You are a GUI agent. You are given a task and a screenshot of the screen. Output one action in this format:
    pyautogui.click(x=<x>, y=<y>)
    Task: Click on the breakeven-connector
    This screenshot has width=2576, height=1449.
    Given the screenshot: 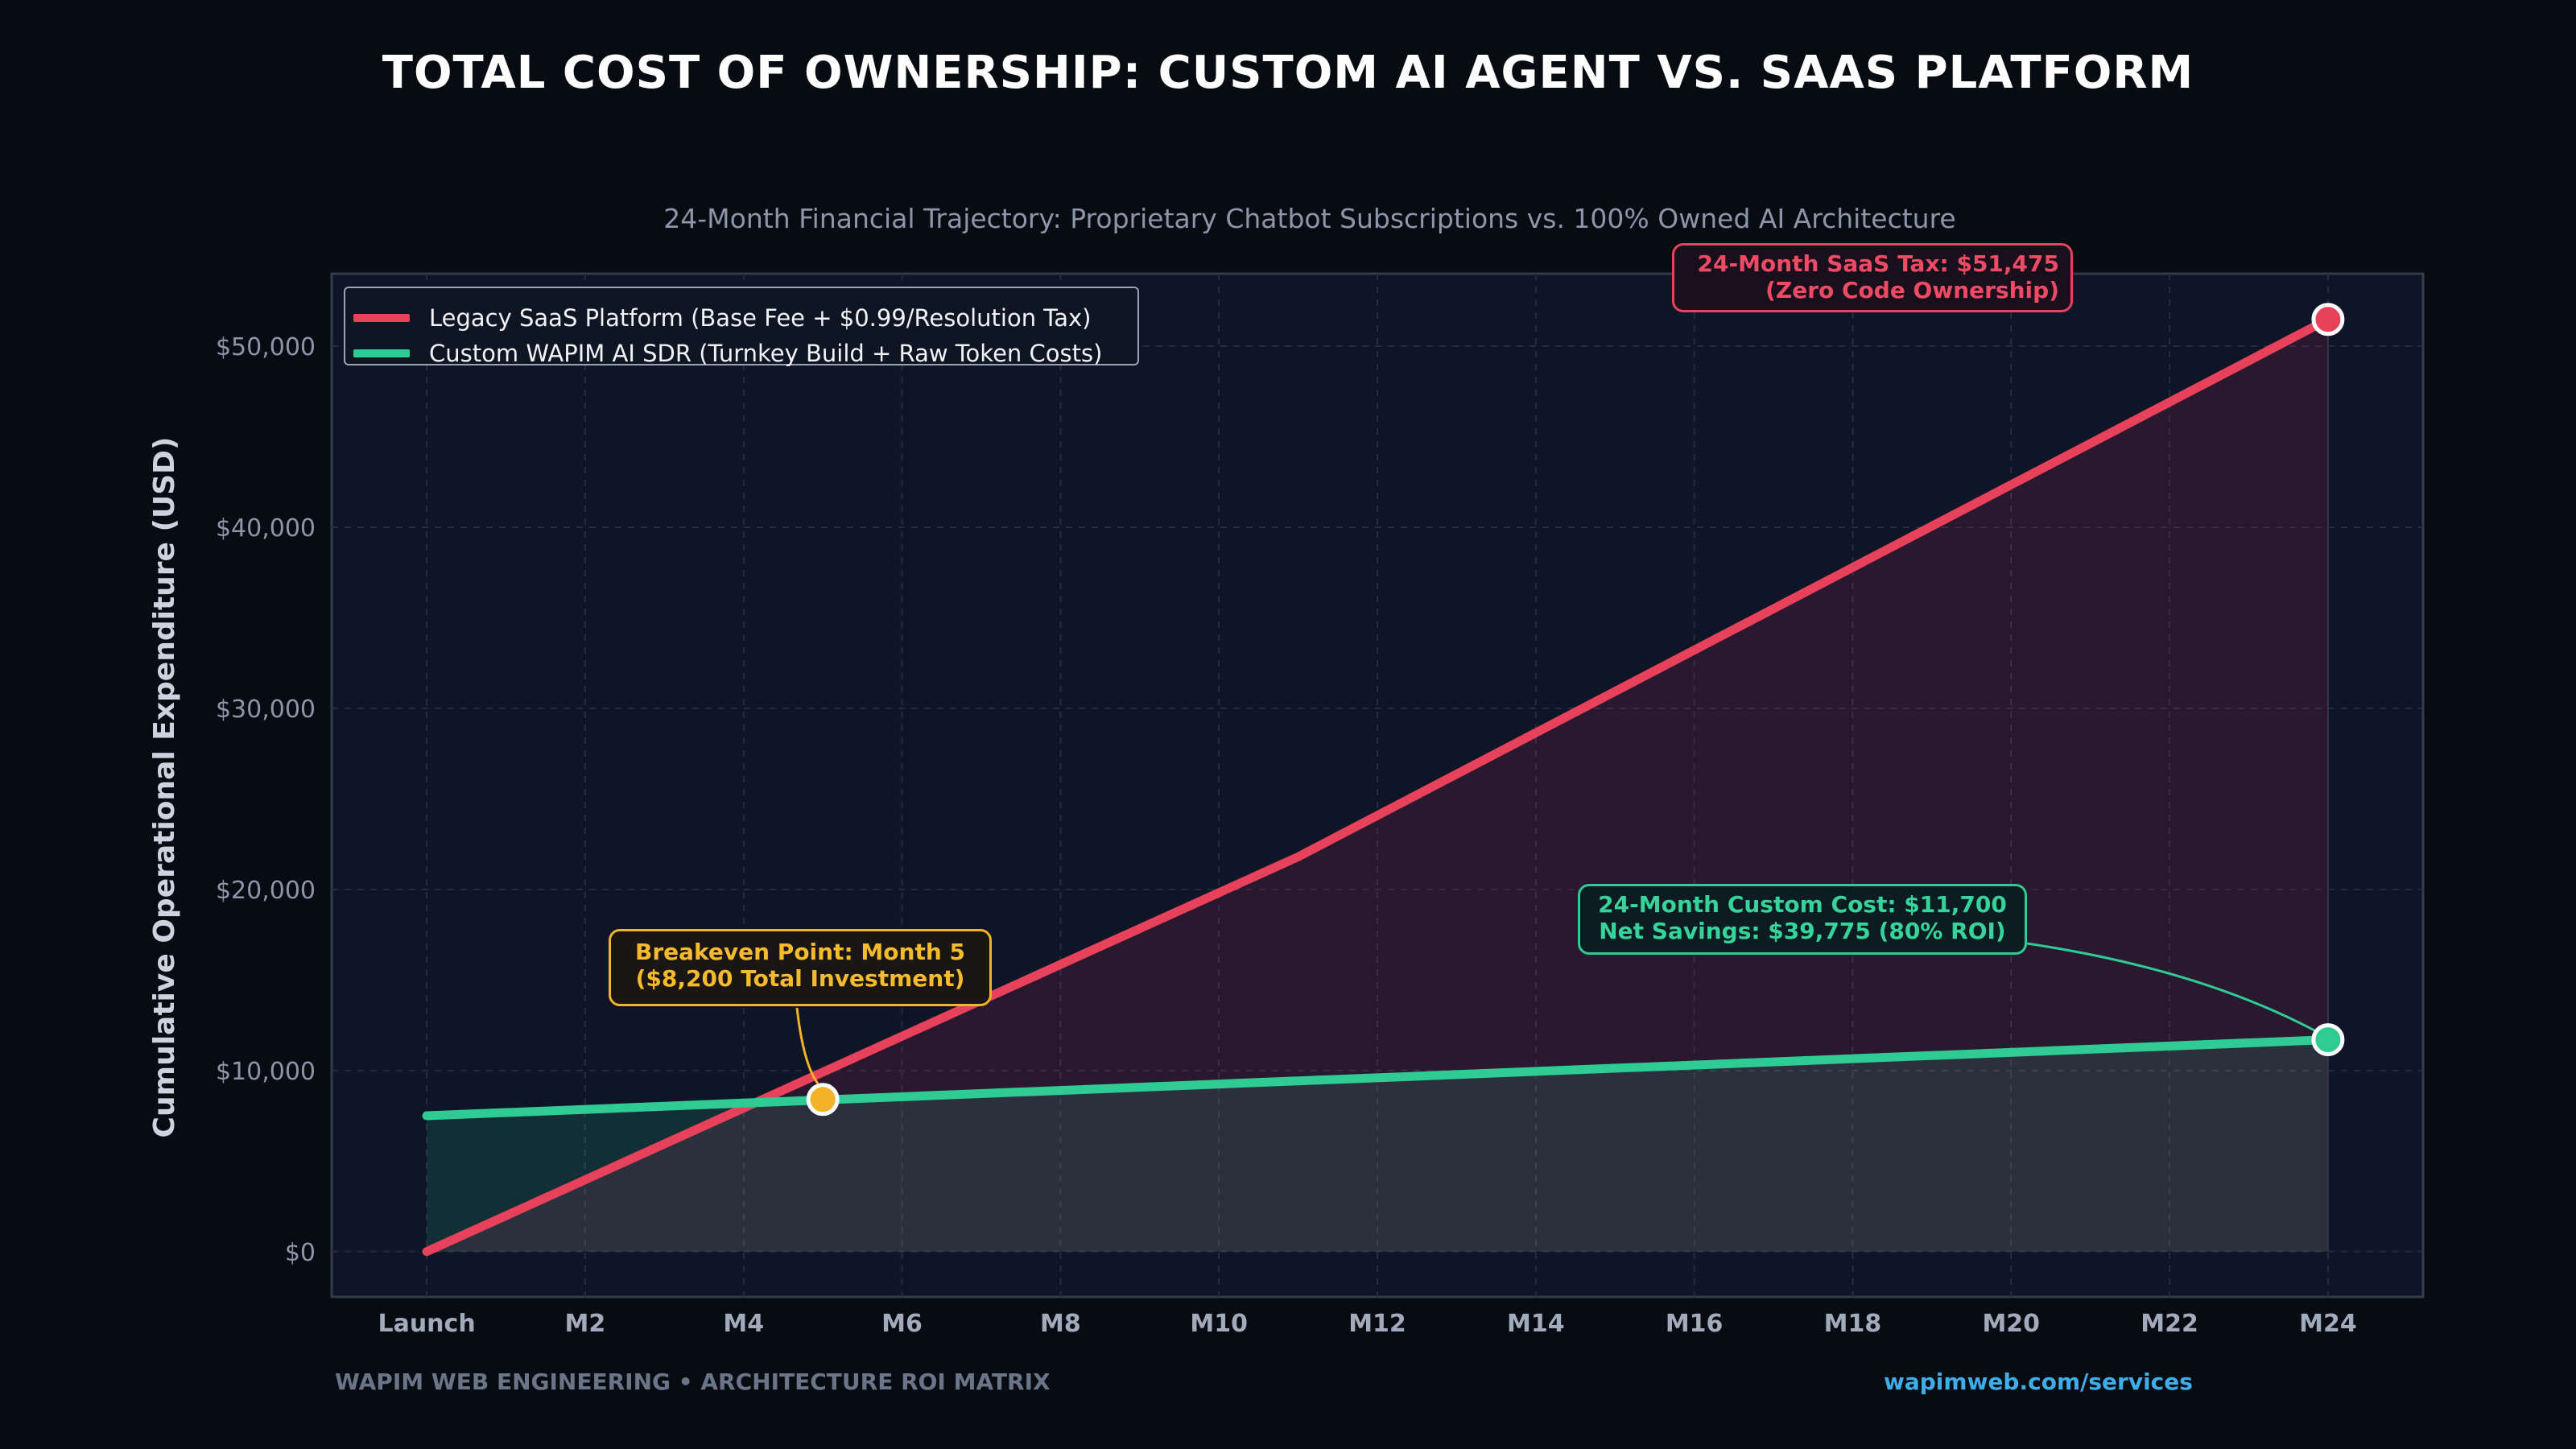 What is the action you would take?
    pyautogui.click(x=807, y=1045)
    